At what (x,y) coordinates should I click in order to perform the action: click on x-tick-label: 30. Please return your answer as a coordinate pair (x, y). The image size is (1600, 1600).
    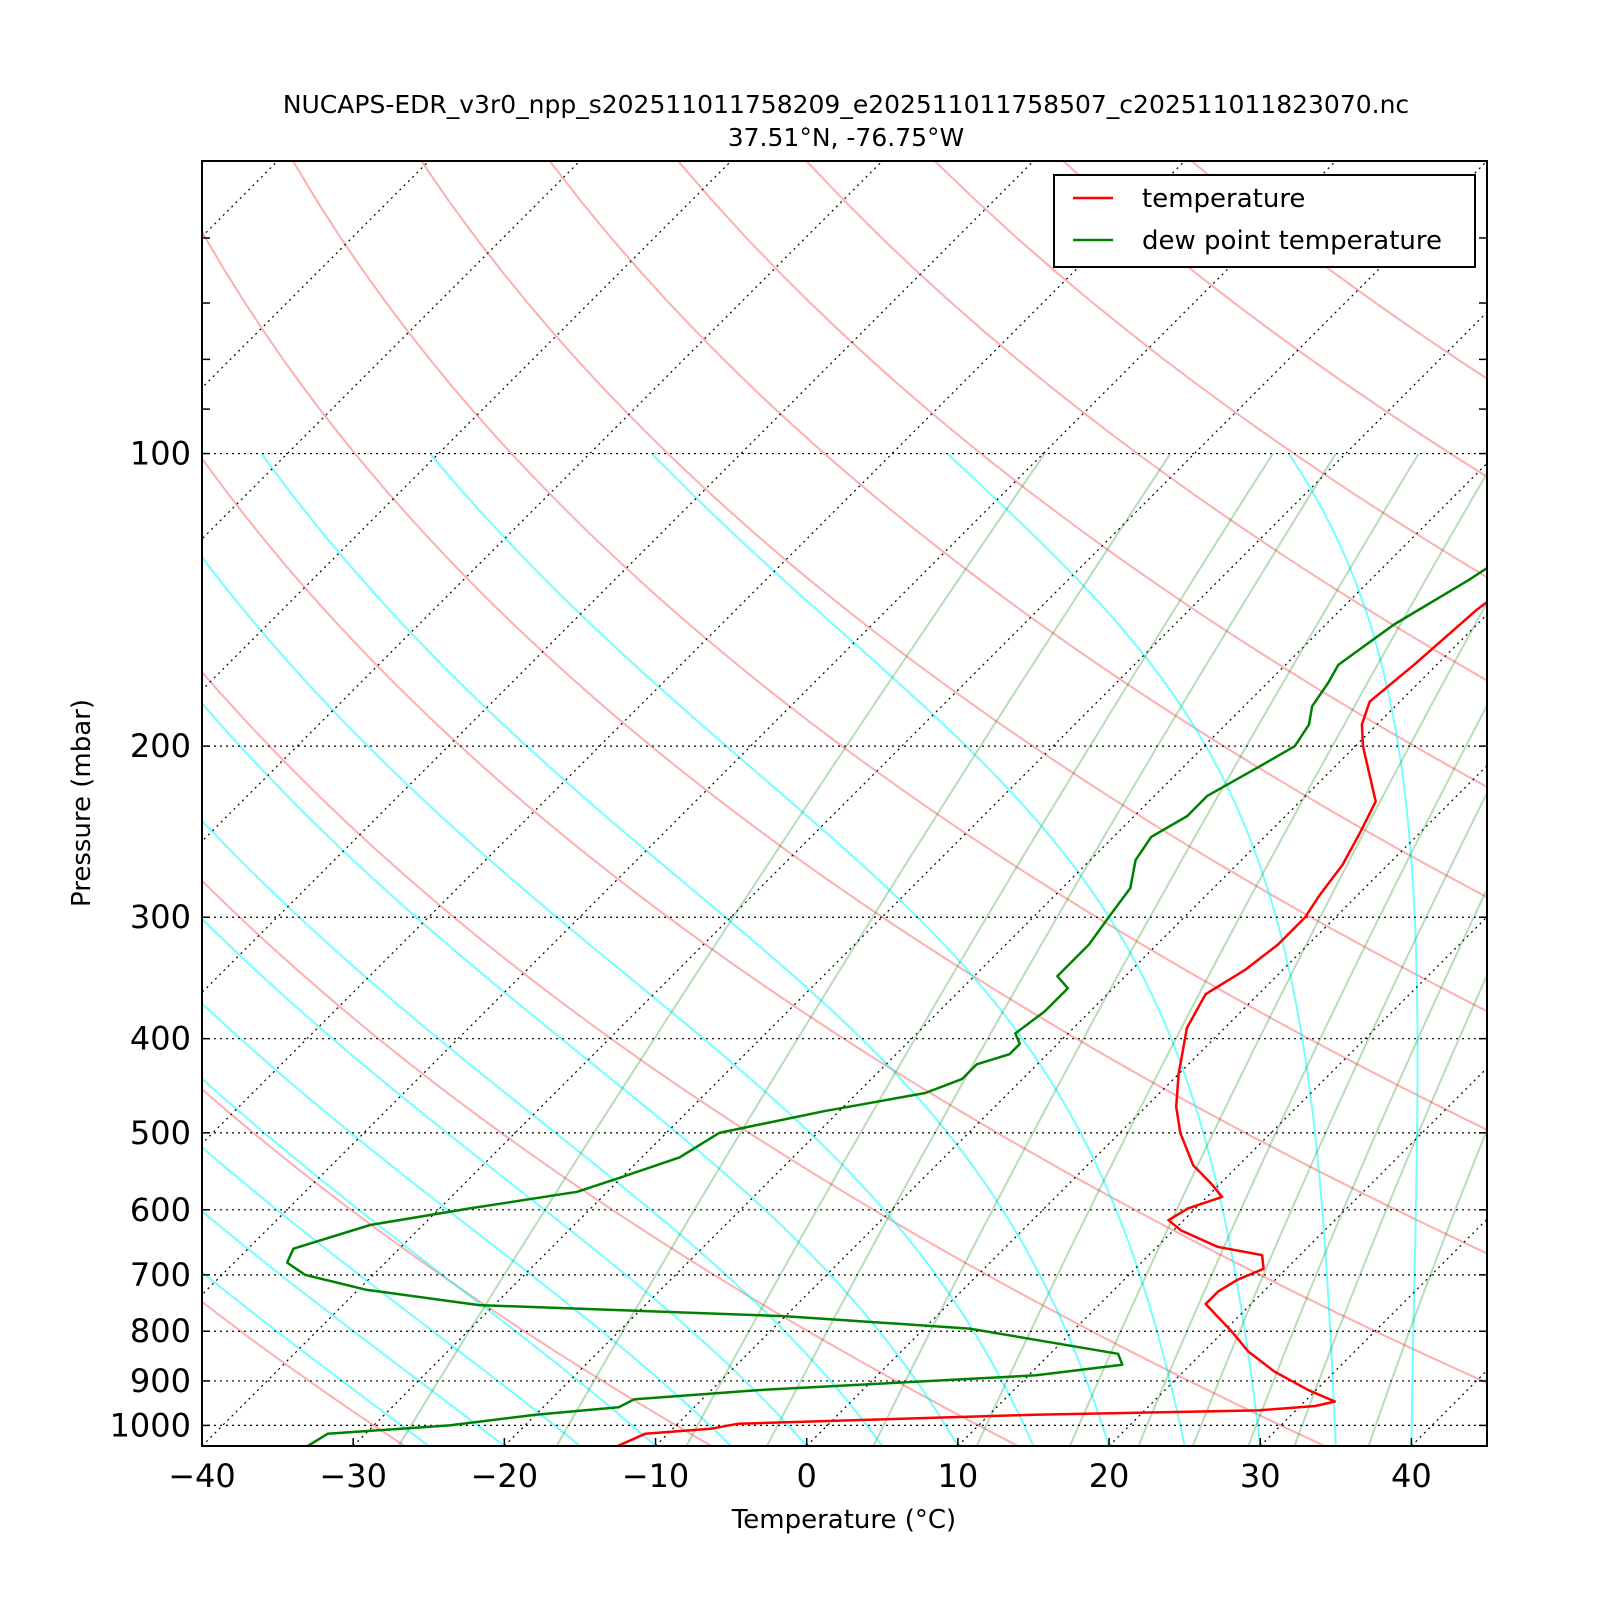
    Looking at the image, I should click on (1260, 1476).